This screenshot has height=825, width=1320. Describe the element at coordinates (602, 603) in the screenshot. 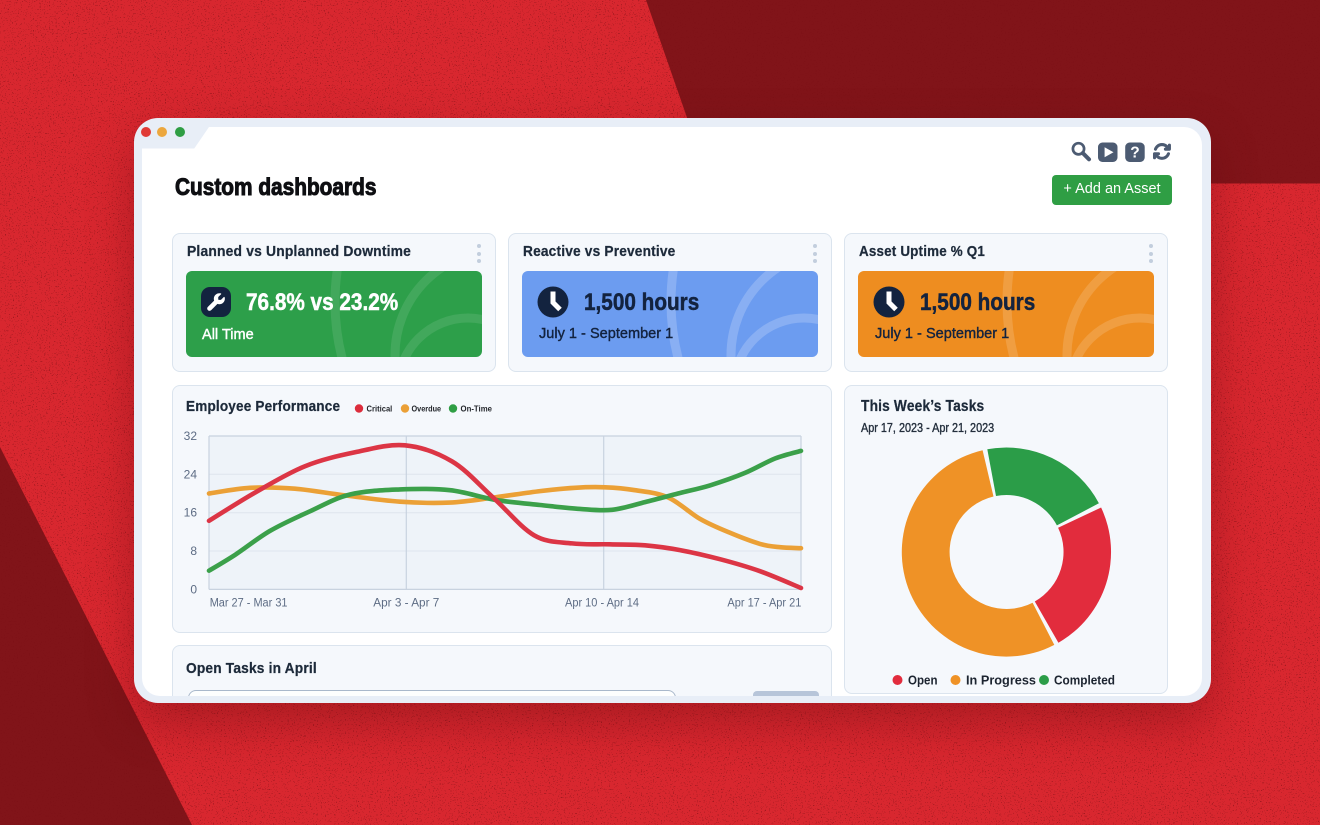

I see `svg-text: Apr 10 - Apr 14` at that location.